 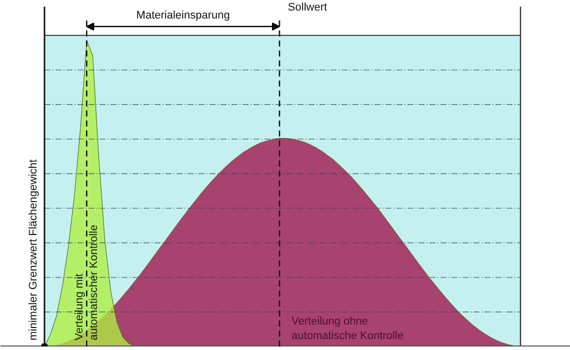 What do you see at coordinates (348, 329) in the screenshot?
I see `series-label: Verteilung ohne automatische Kontrolle` at bounding box center [348, 329].